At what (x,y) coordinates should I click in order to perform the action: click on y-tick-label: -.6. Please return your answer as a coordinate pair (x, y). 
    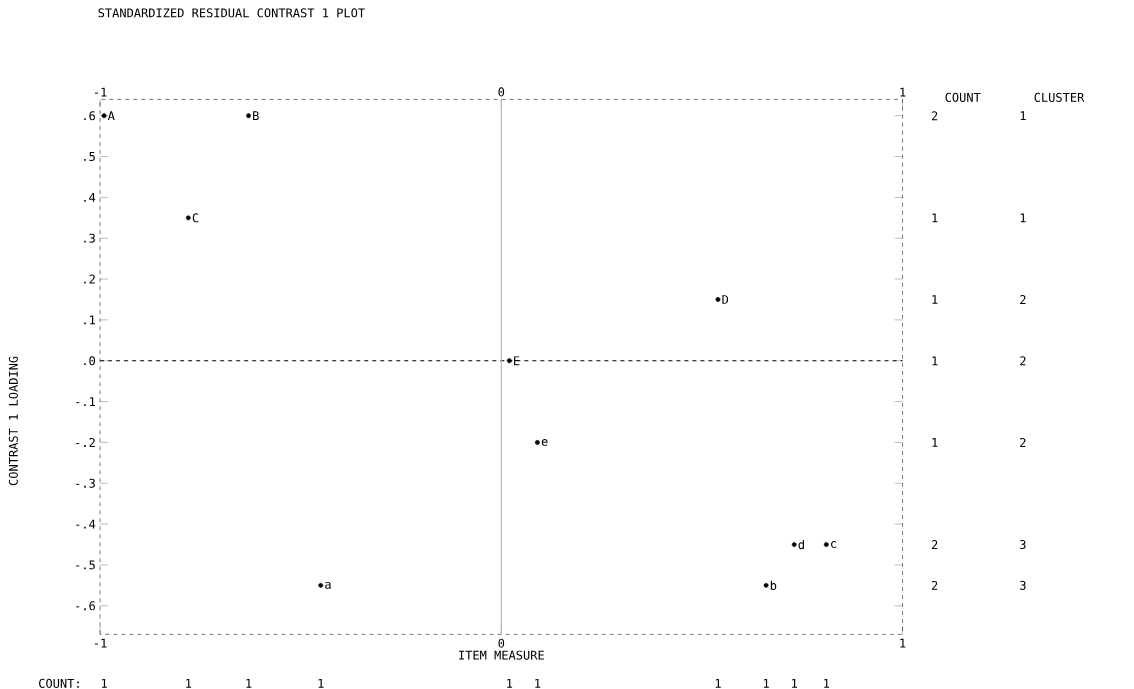
    Looking at the image, I should click on (86, 606).